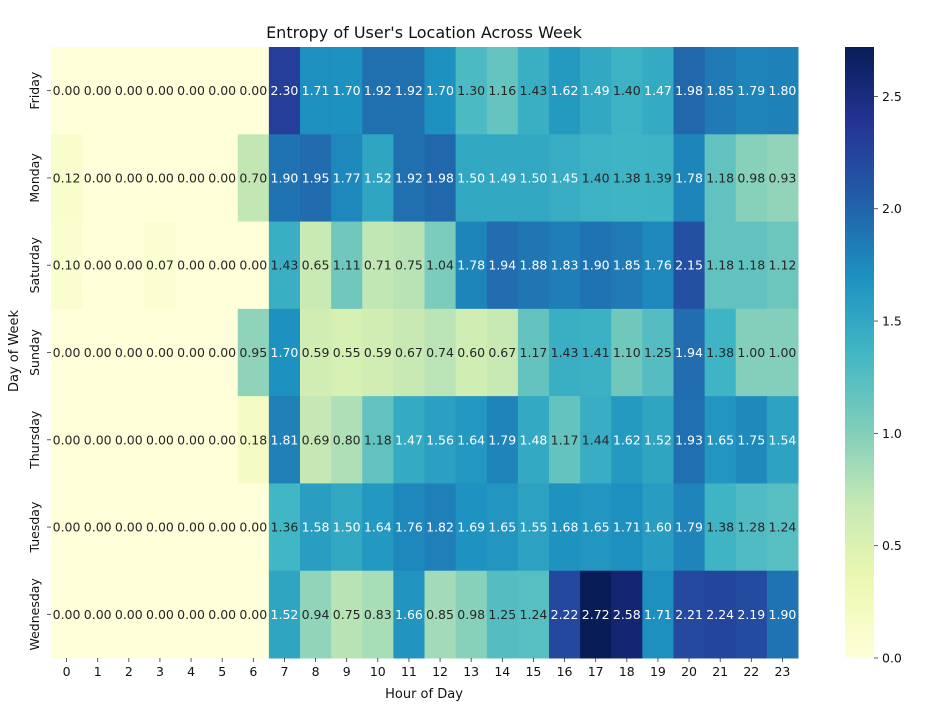 Image resolution: width=935 pixels, height=709 pixels. What do you see at coordinates (888, 377) in the screenshot?
I see `colorbar-ticks: 0.0 0.5 1.0 1.5 2.0 2.5` at bounding box center [888, 377].